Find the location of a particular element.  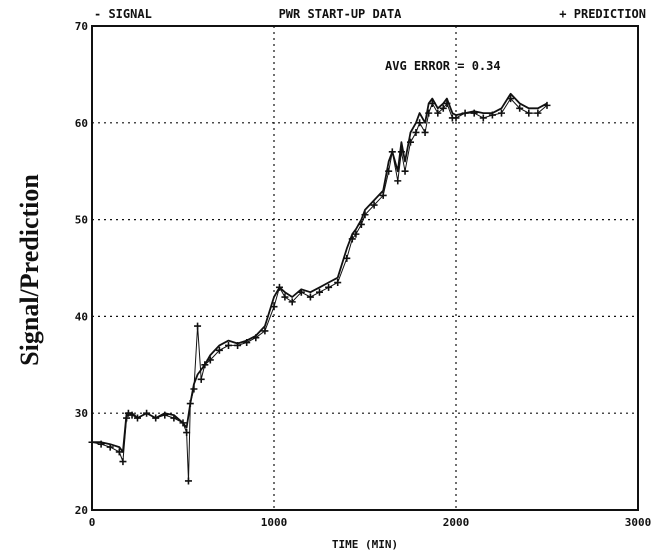

x-axis-label: TIME (MIN) is located at coordinates (365, 544).